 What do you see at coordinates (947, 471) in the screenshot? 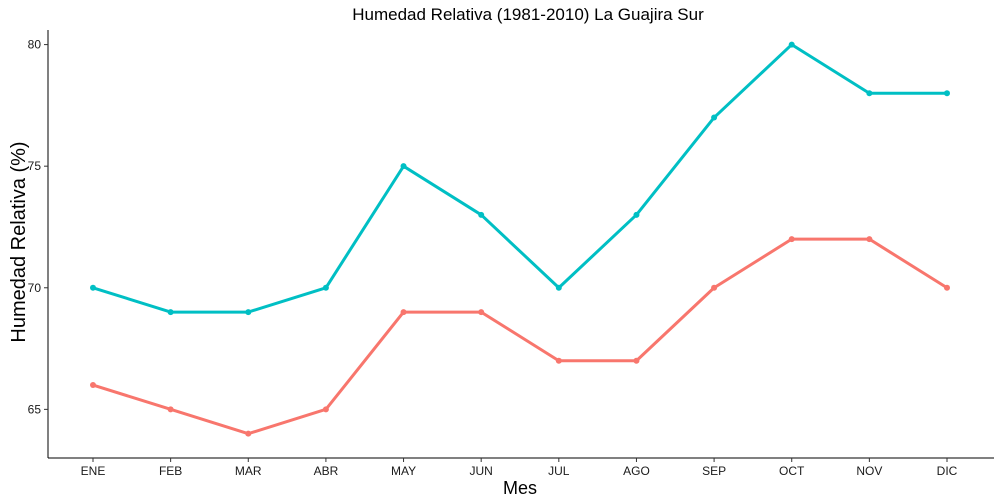
I see `x-tick-label: DIC` at bounding box center [947, 471].